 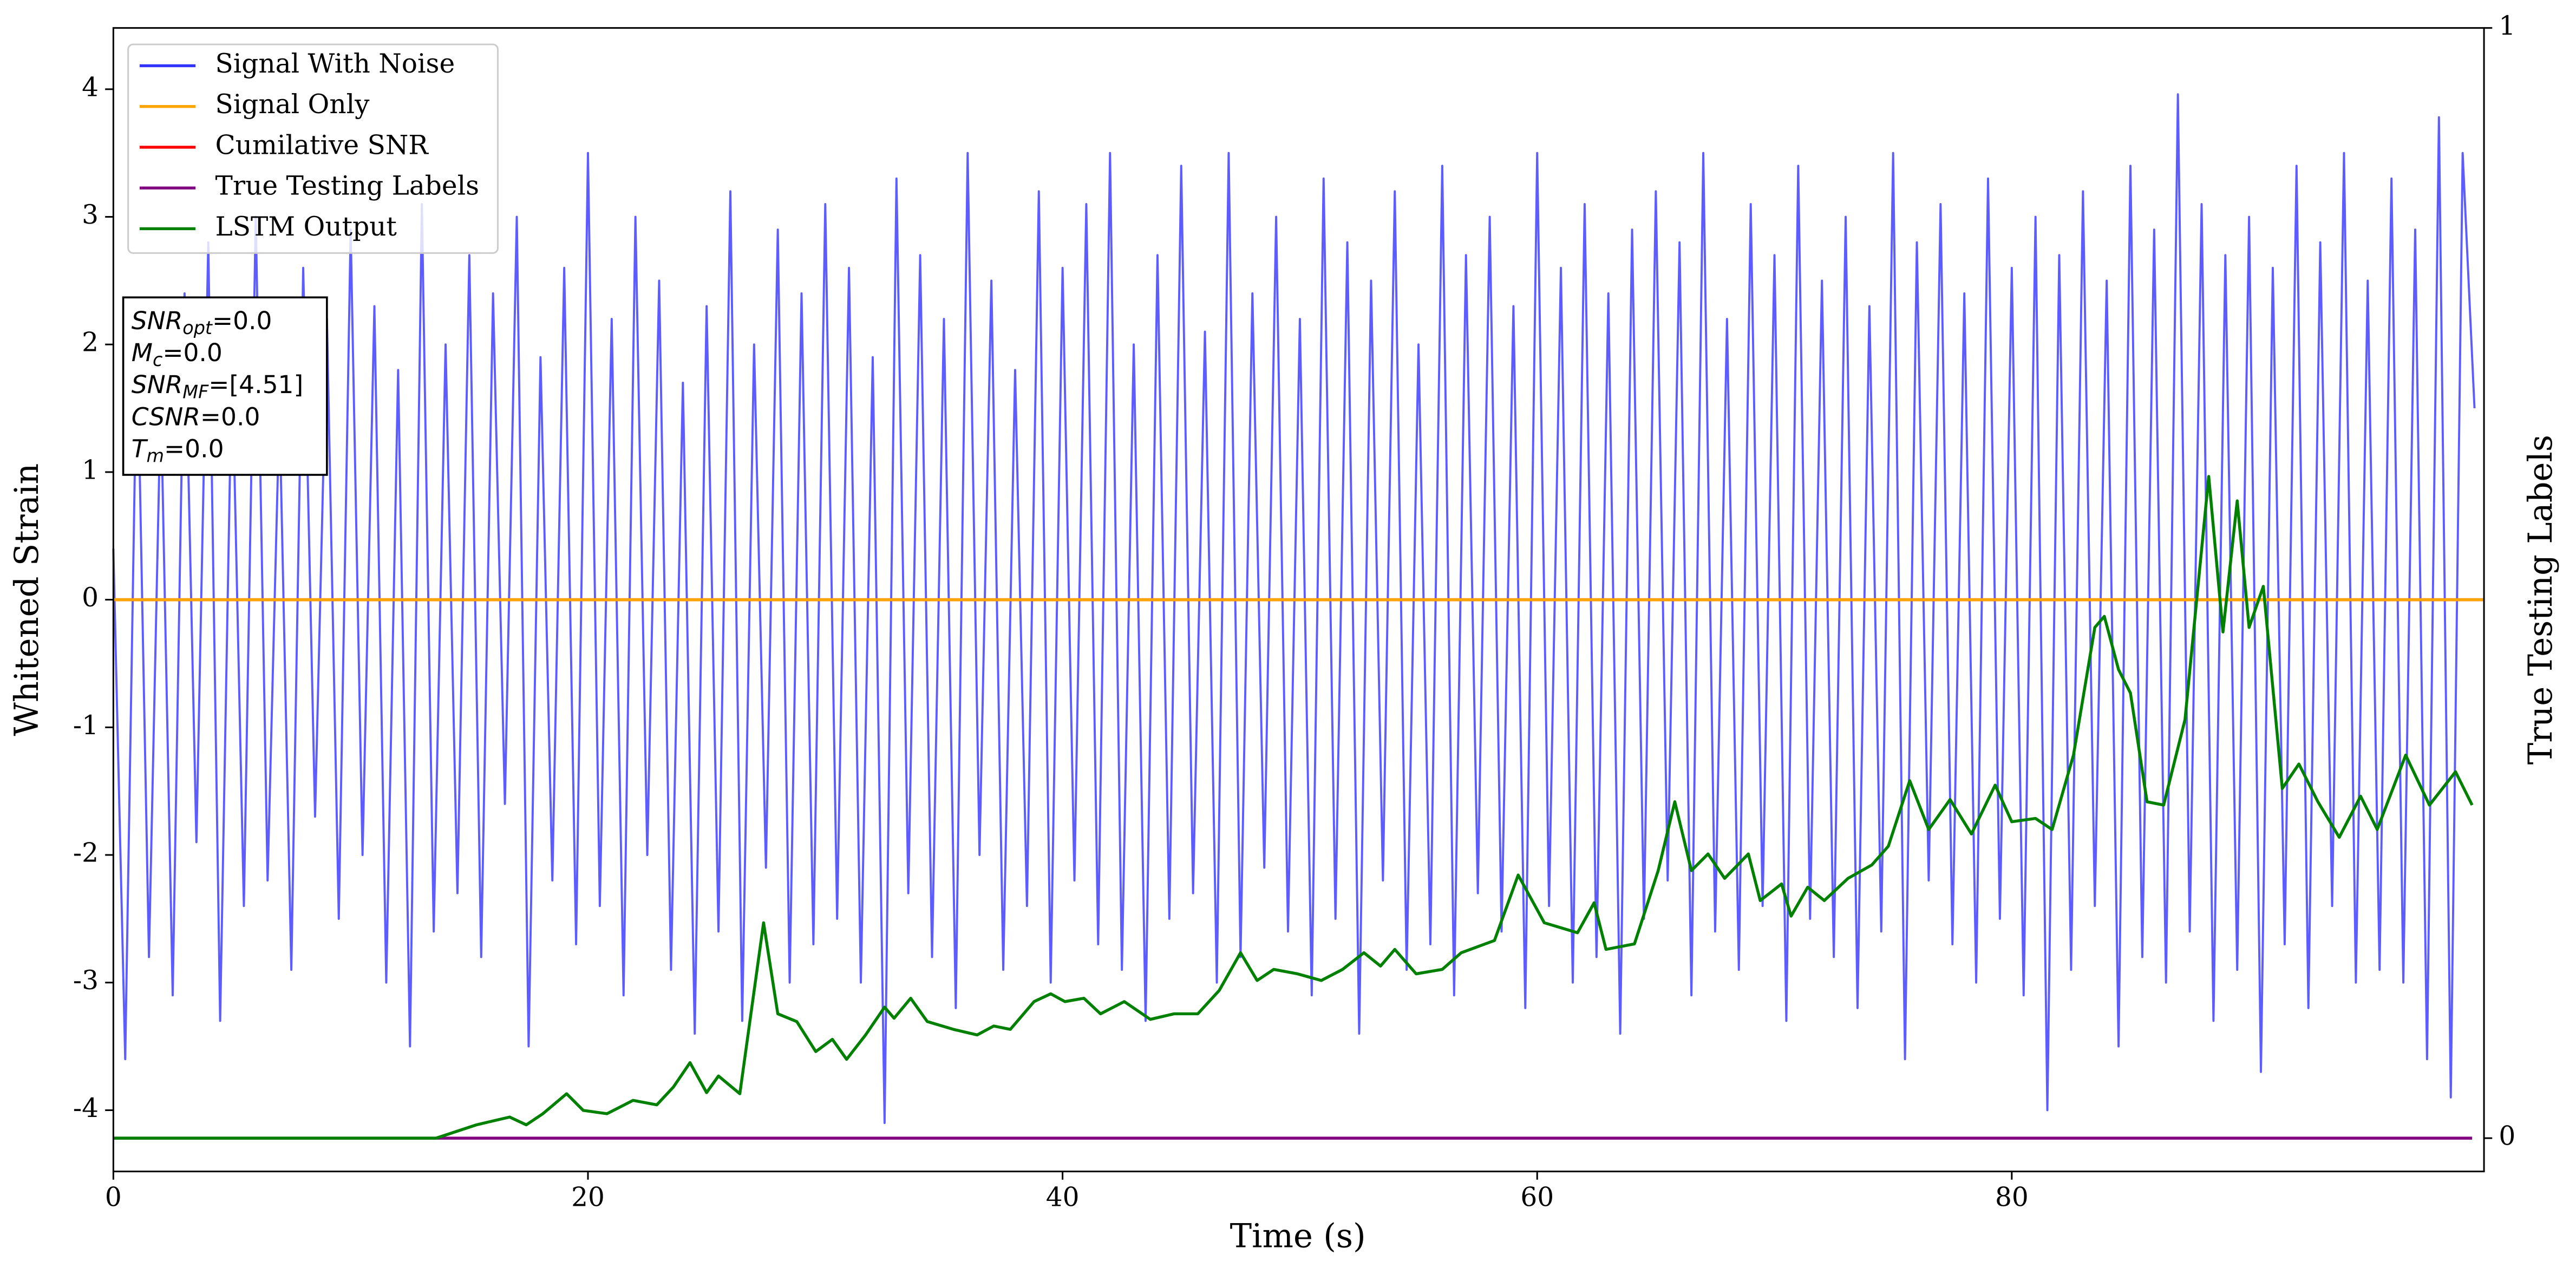 I want to click on legend-label: Signal Only, so click(x=292, y=104).